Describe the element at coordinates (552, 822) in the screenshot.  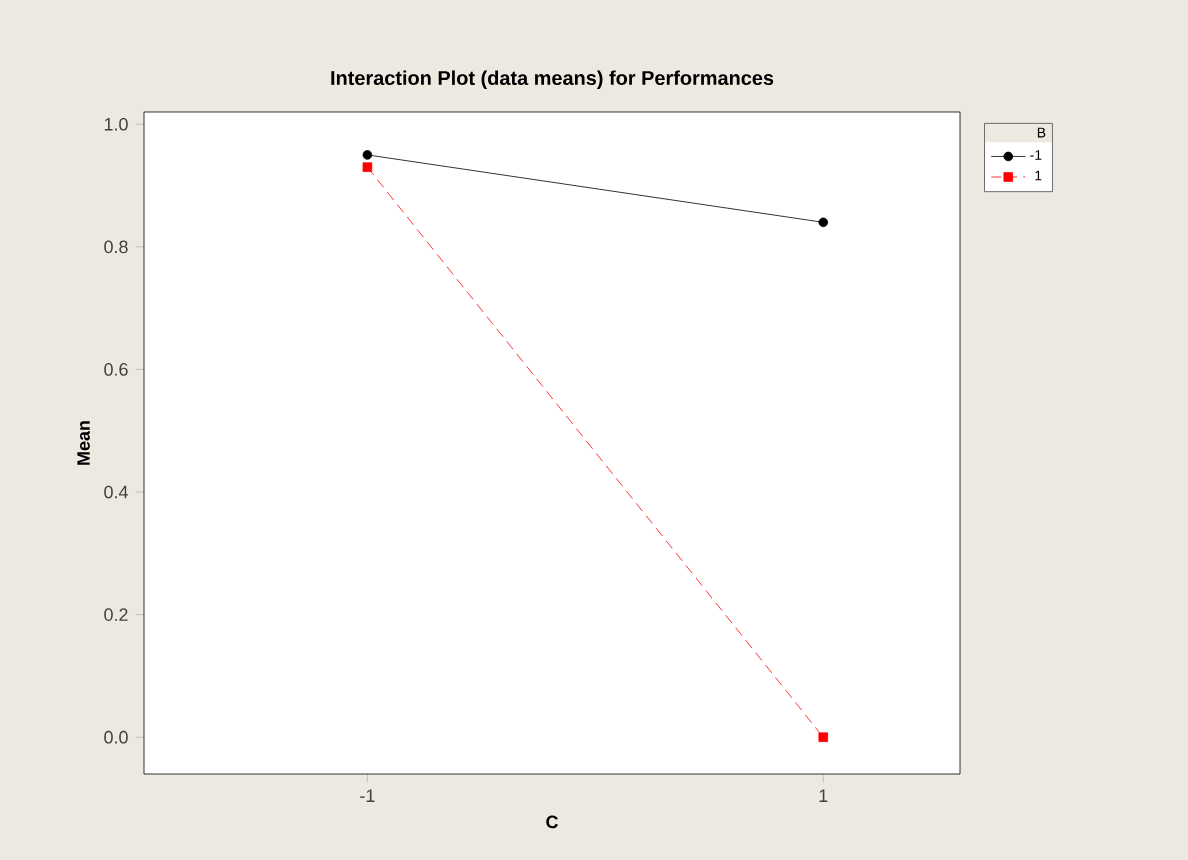
I see `x-axis-title: C` at that location.